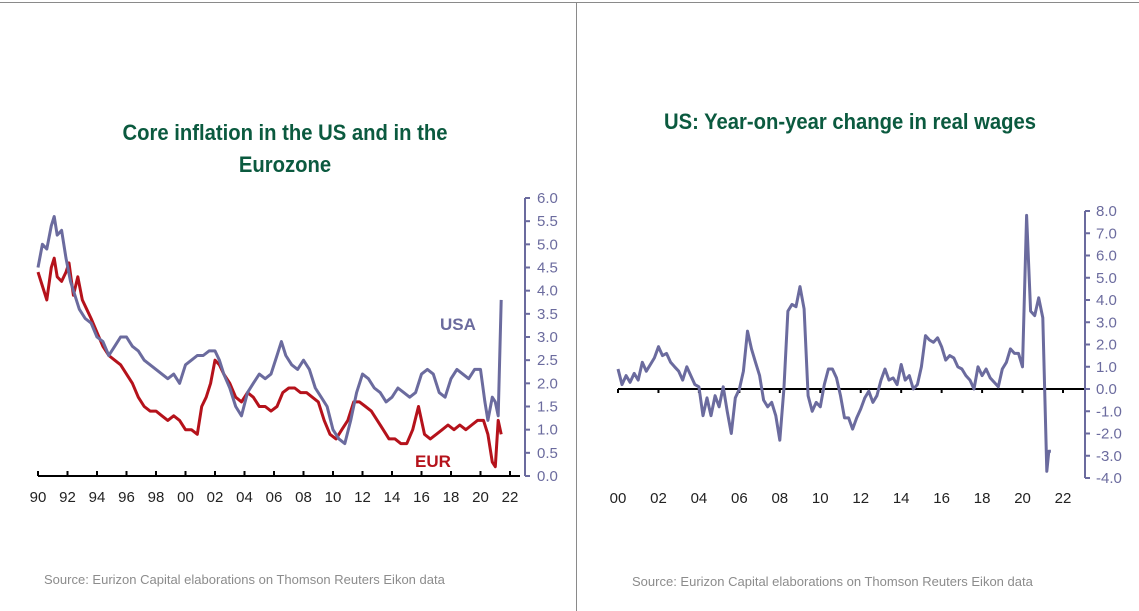  Describe the element at coordinates (569, 2) in the screenshot. I see `top-rule` at that location.